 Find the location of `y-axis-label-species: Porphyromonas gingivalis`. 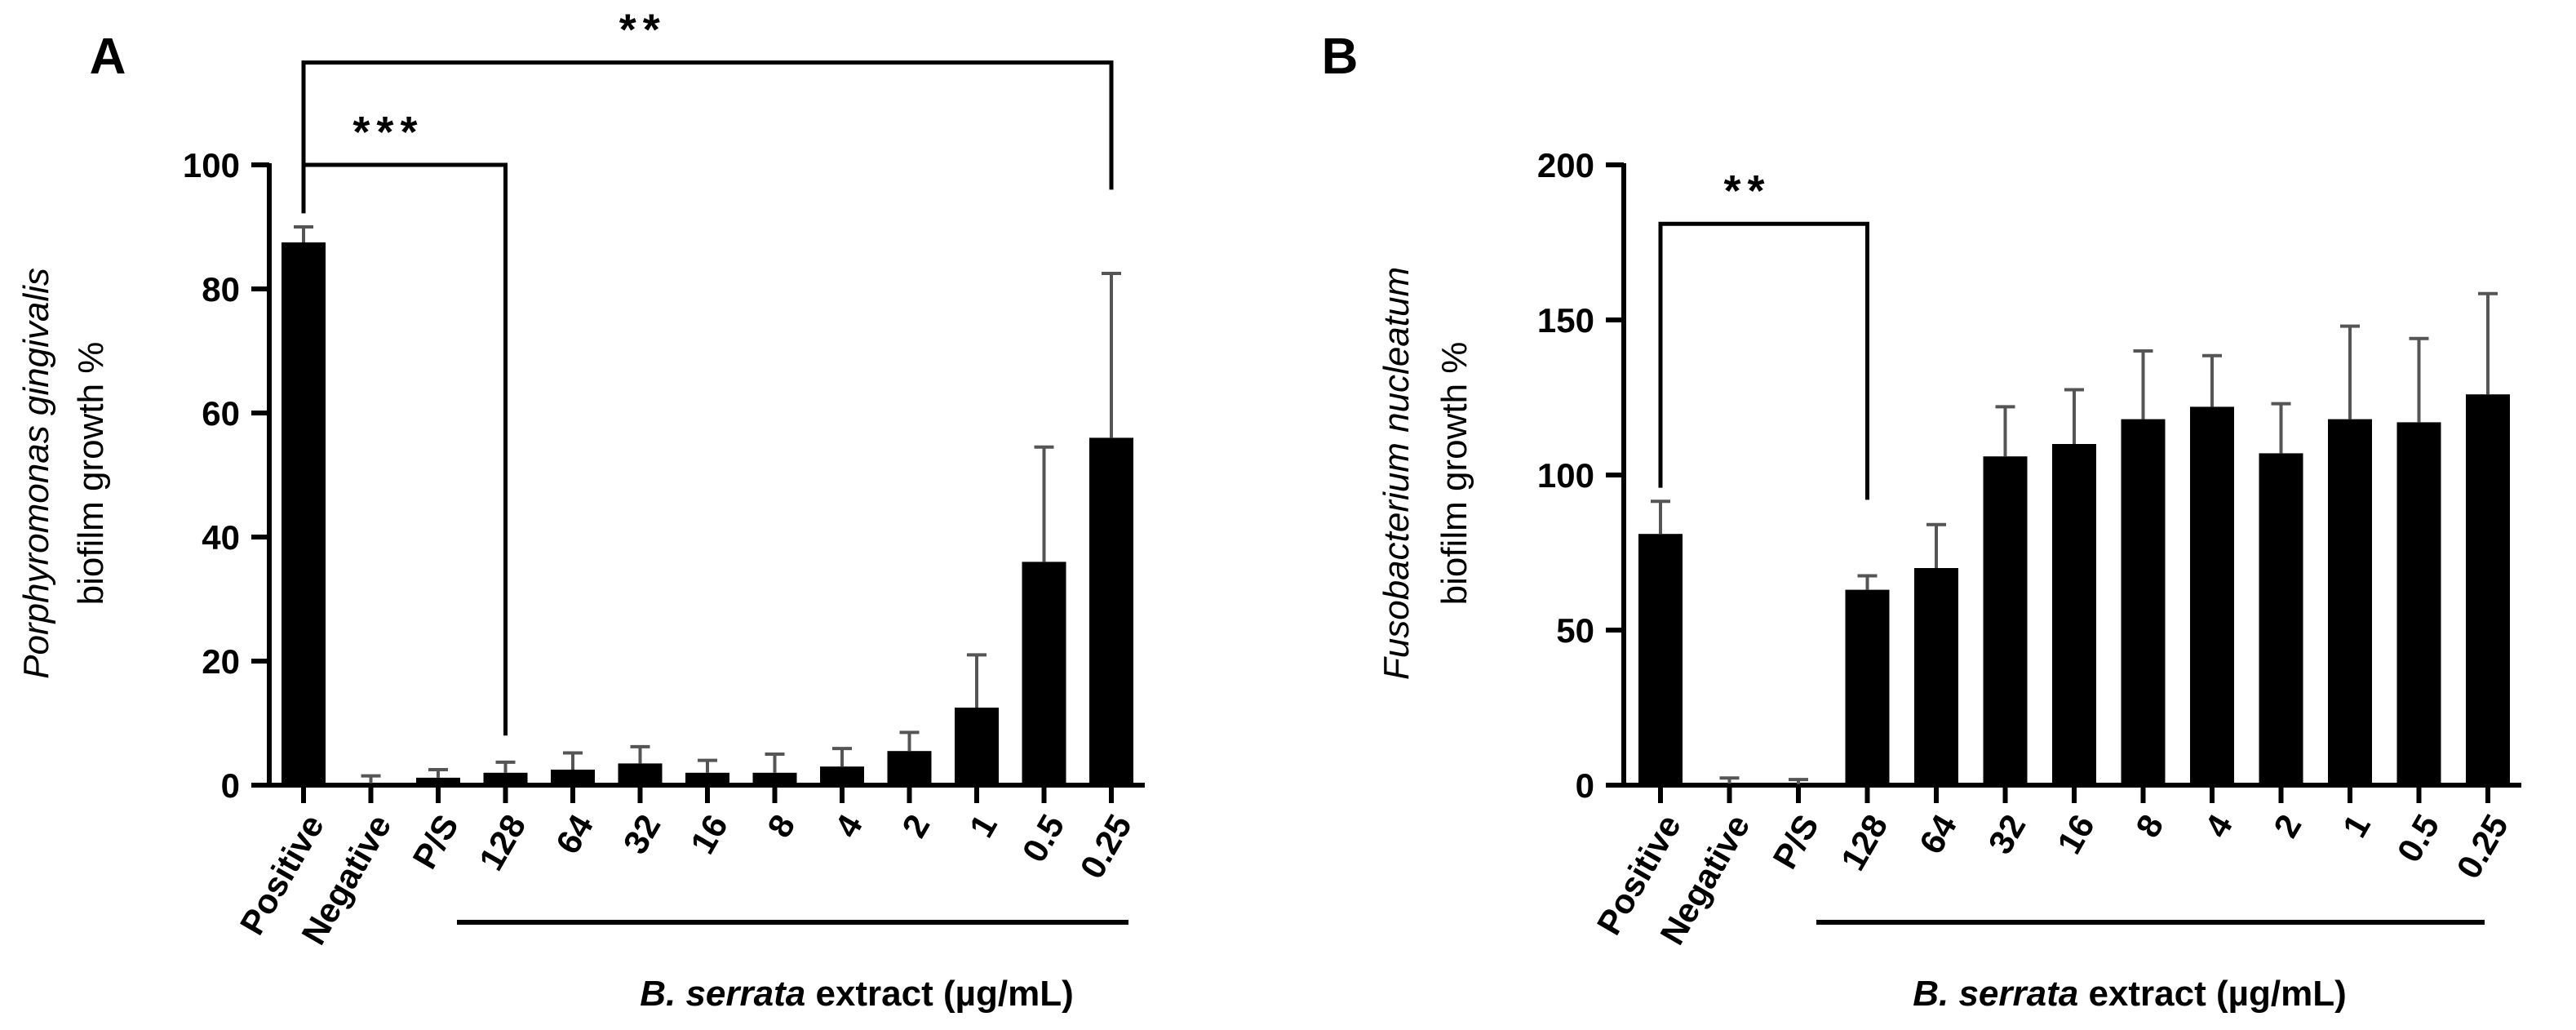

y-axis-label-species: Porphyromonas gingivalis is located at coordinates (36, 473).